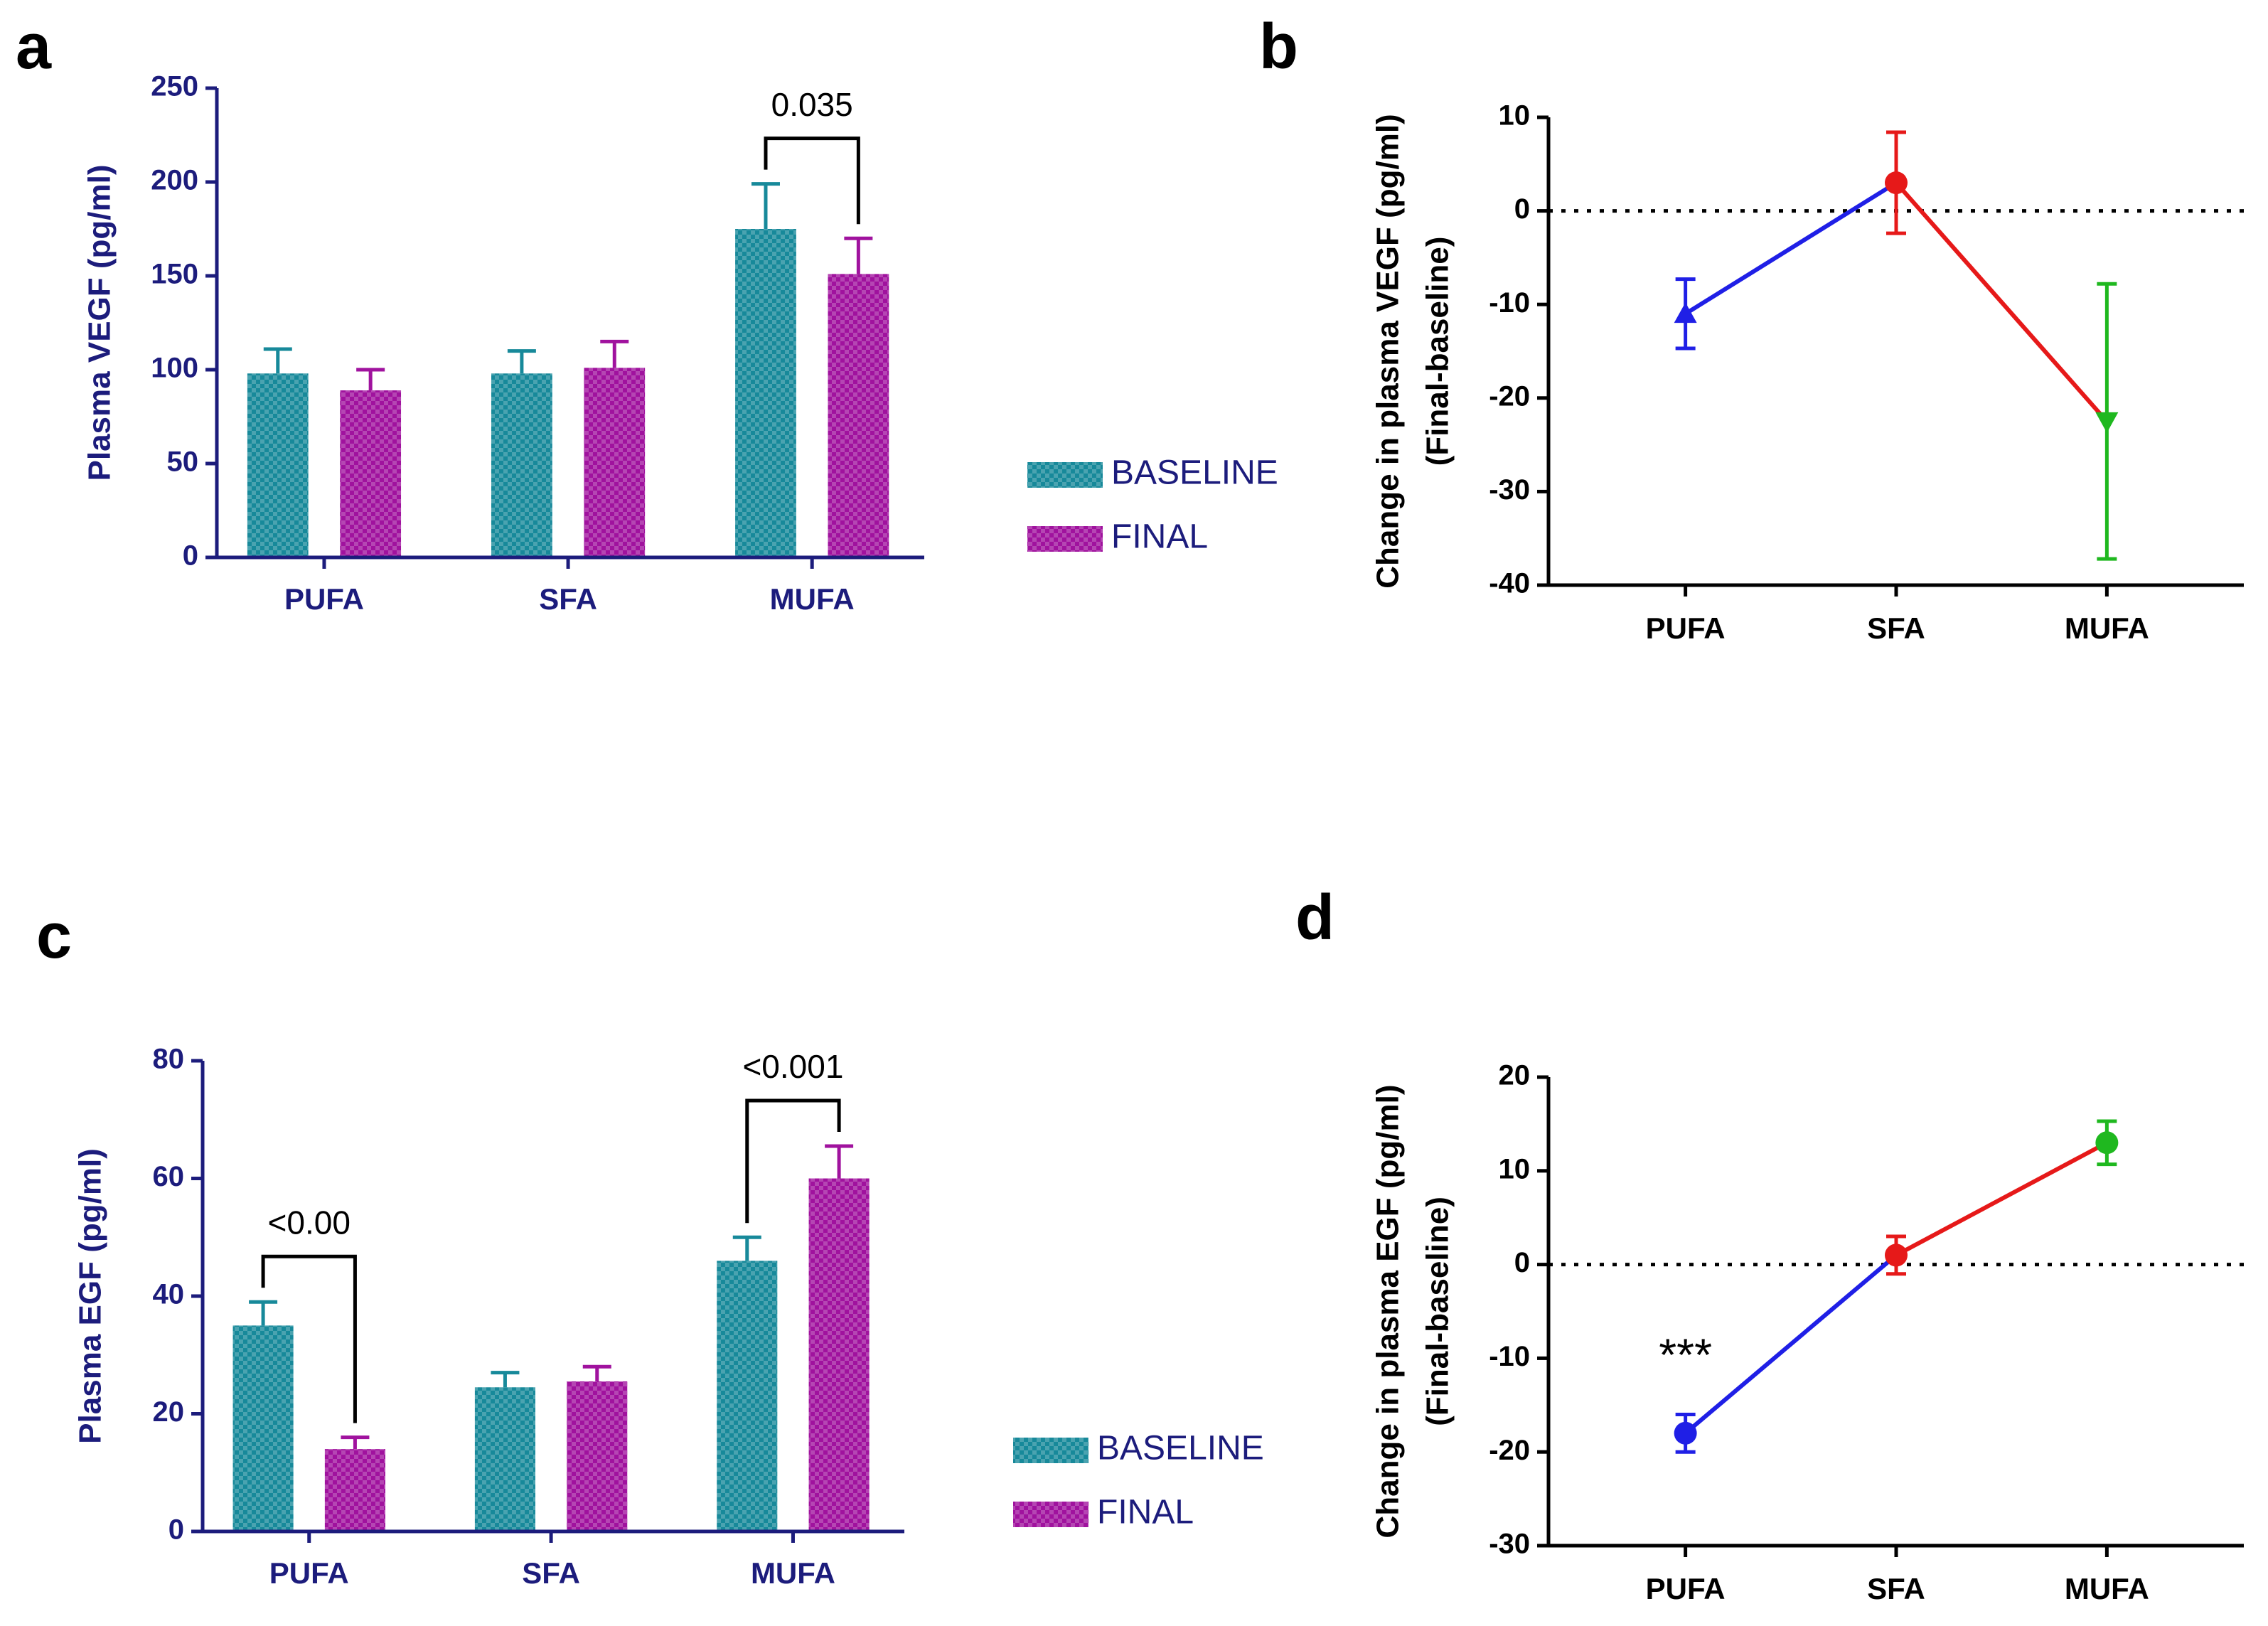 This screenshot has width=2268, height=1626. What do you see at coordinates (812, 104) in the screenshot?
I see `significance-label: 0.035` at bounding box center [812, 104].